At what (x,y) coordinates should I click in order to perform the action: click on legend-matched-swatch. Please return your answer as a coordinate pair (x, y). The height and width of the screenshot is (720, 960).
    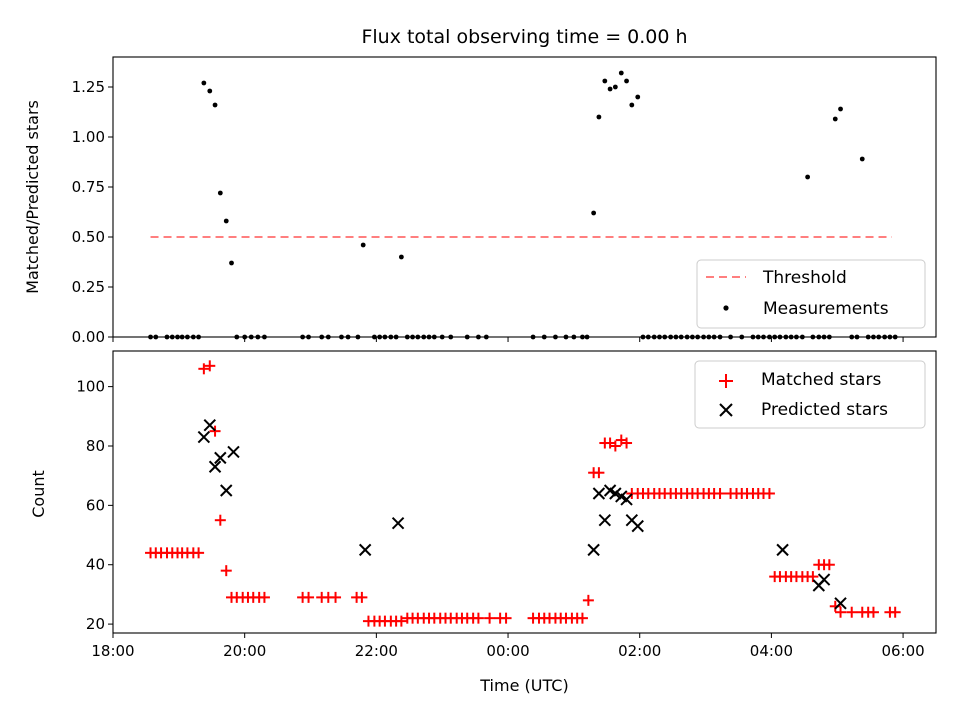
    Looking at the image, I should click on (726, 381).